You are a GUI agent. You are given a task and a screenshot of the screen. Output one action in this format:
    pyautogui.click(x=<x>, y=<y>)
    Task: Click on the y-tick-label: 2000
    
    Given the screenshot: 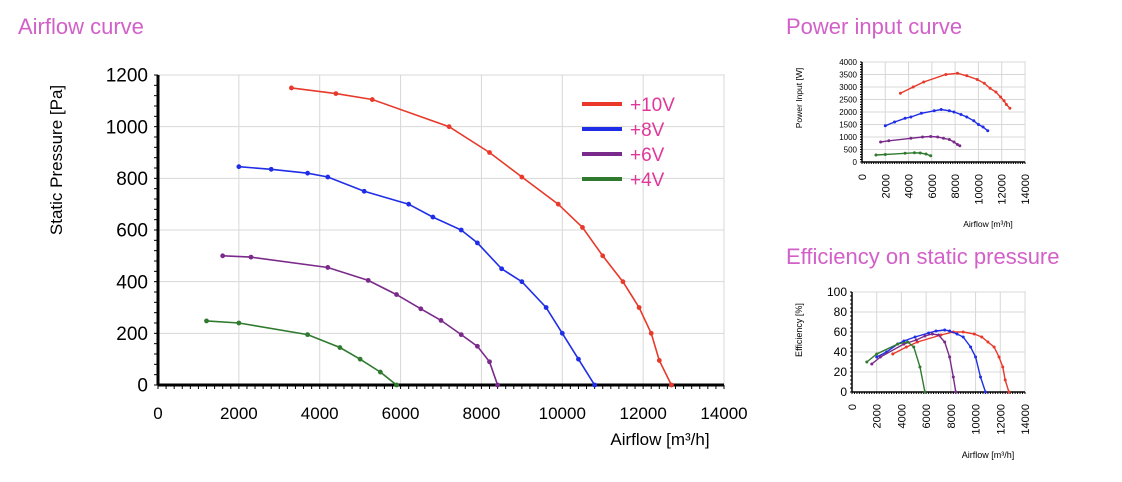 What is the action you would take?
    pyautogui.click(x=848, y=112)
    